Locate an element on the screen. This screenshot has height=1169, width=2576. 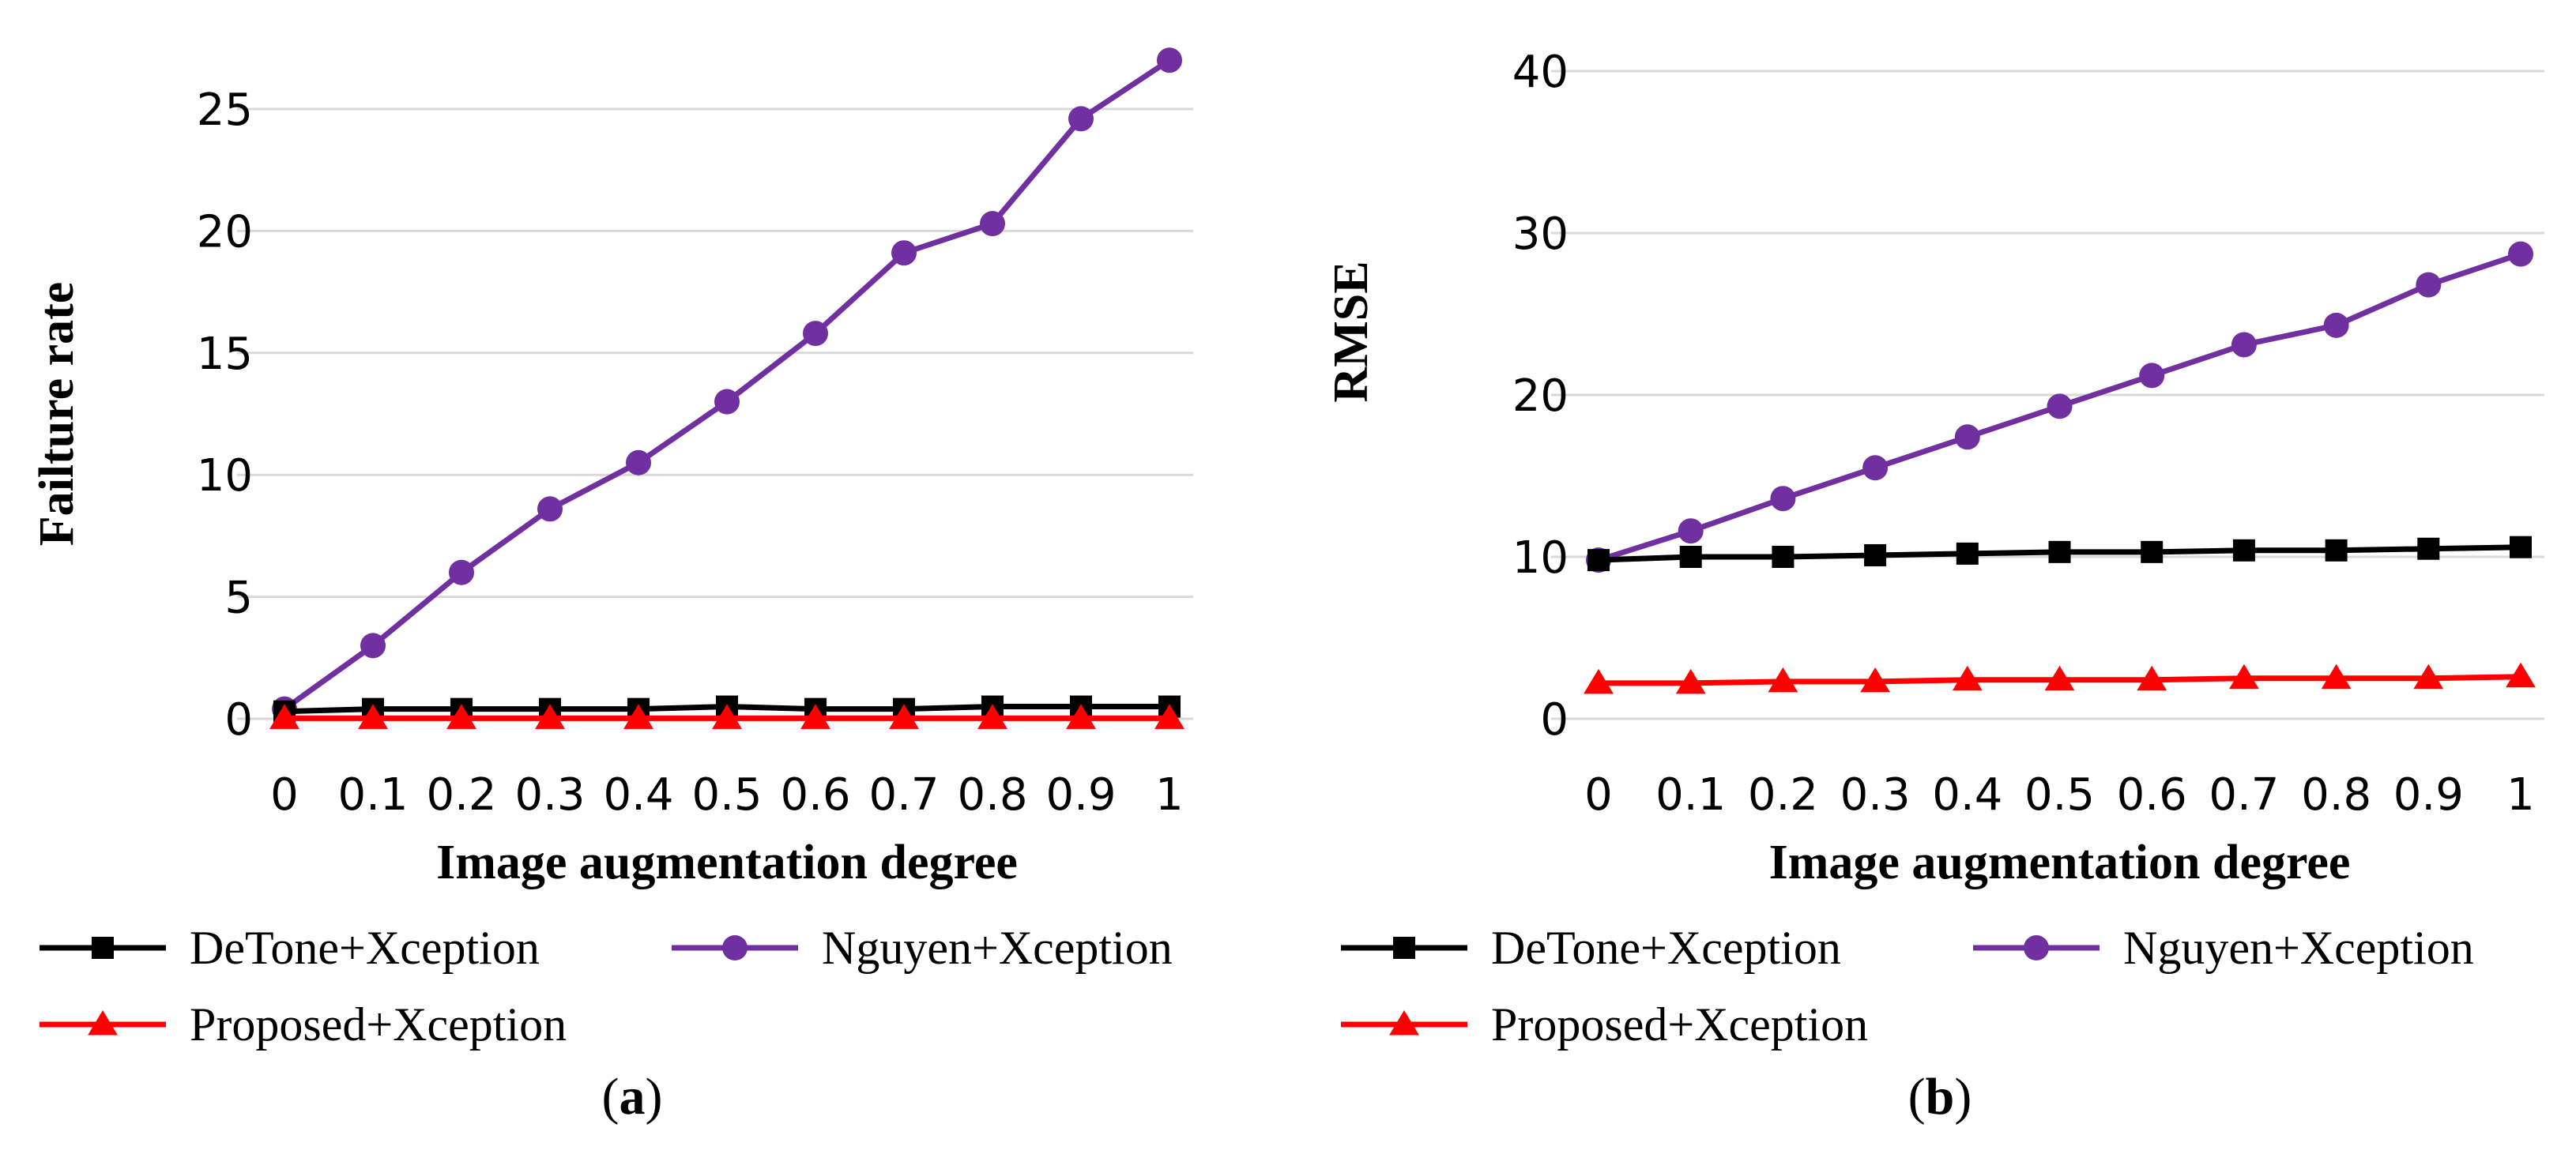
y-tick-label: 5 is located at coordinates (238, 598).